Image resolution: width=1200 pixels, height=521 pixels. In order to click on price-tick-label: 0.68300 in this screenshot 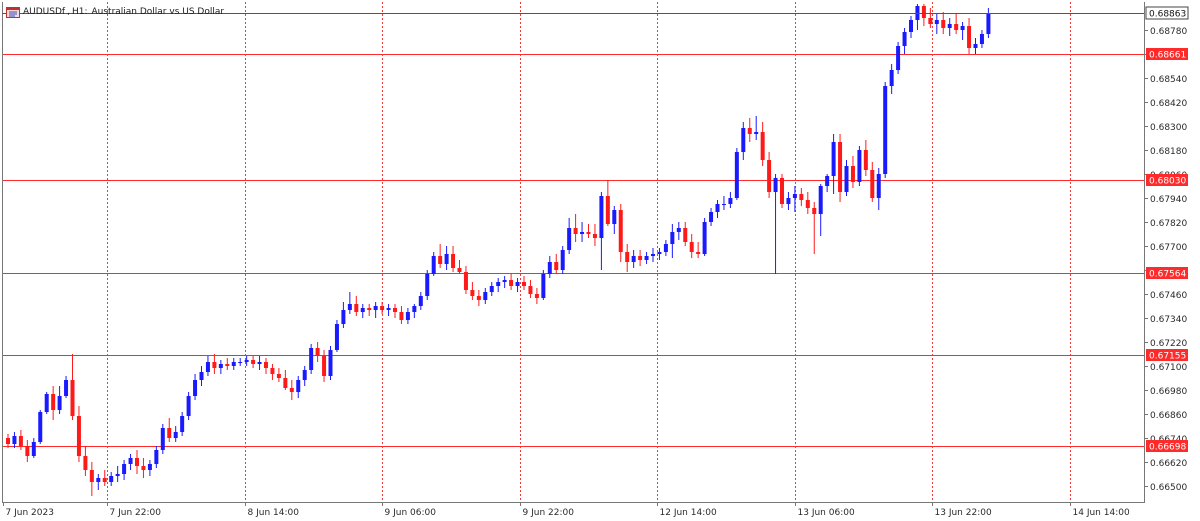, I will do `click(1168, 128)`.